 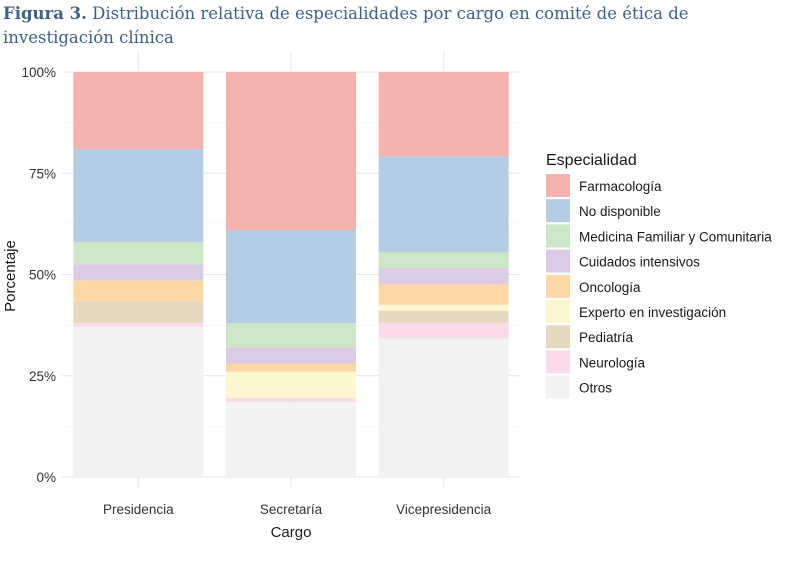 I want to click on legend-label: Pediatría, so click(x=606, y=337).